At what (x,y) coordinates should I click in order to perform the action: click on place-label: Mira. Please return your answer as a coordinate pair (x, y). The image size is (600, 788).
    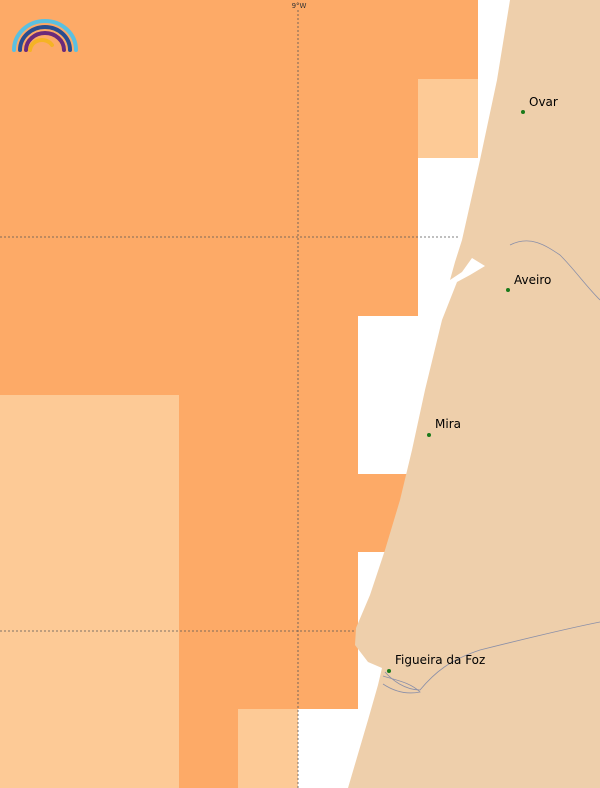
    Looking at the image, I should click on (448, 424).